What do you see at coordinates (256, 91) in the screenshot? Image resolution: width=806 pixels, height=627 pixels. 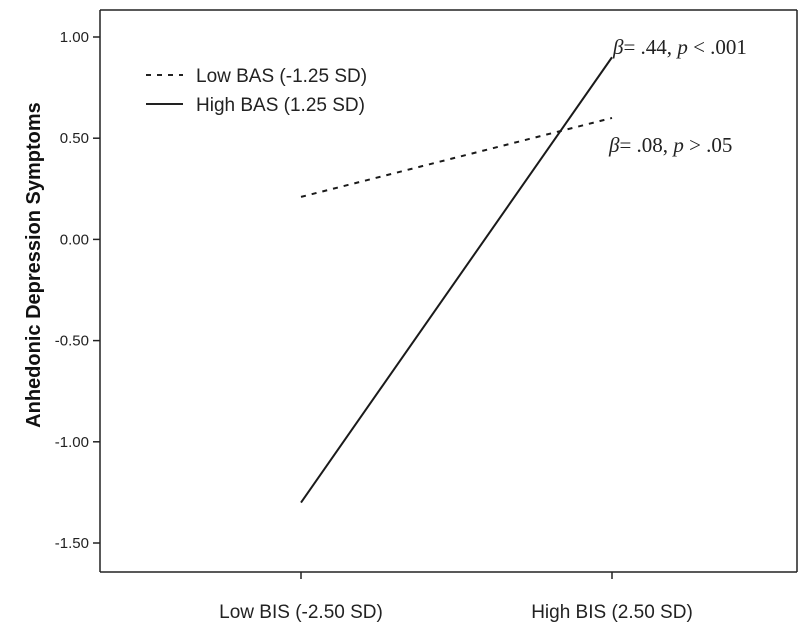 I see `legend: Low BAS (-1.25 SD) High BAS (1.25 SD)` at bounding box center [256, 91].